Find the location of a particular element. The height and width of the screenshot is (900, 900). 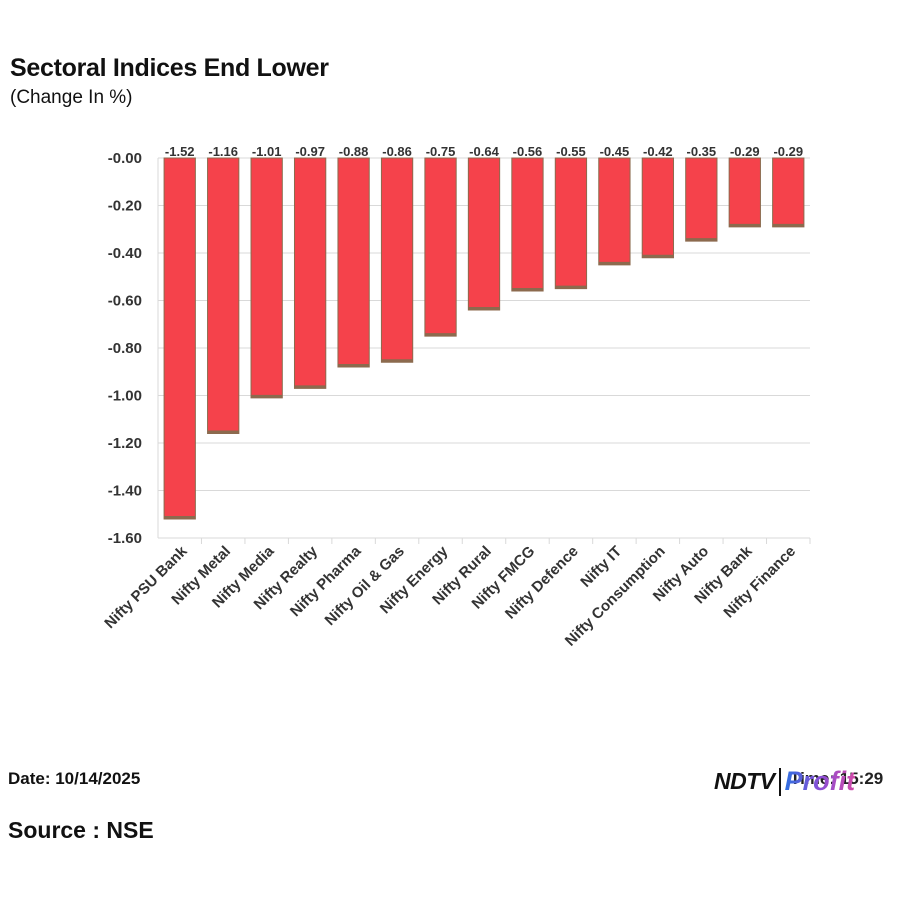

y-tick-label: -0.00 is located at coordinates (125, 158).